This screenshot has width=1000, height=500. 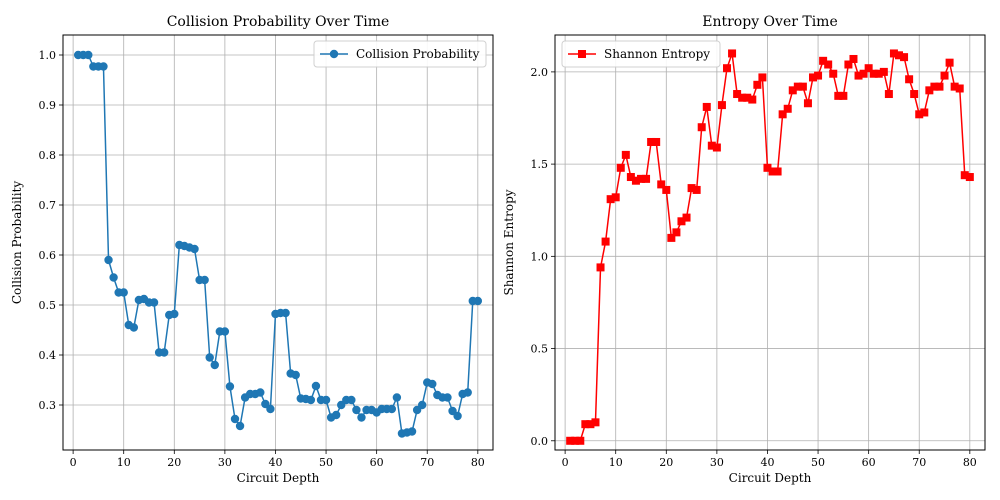 What do you see at coordinates (275, 462) in the screenshot?
I see `x-tick-label: 40` at bounding box center [275, 462].